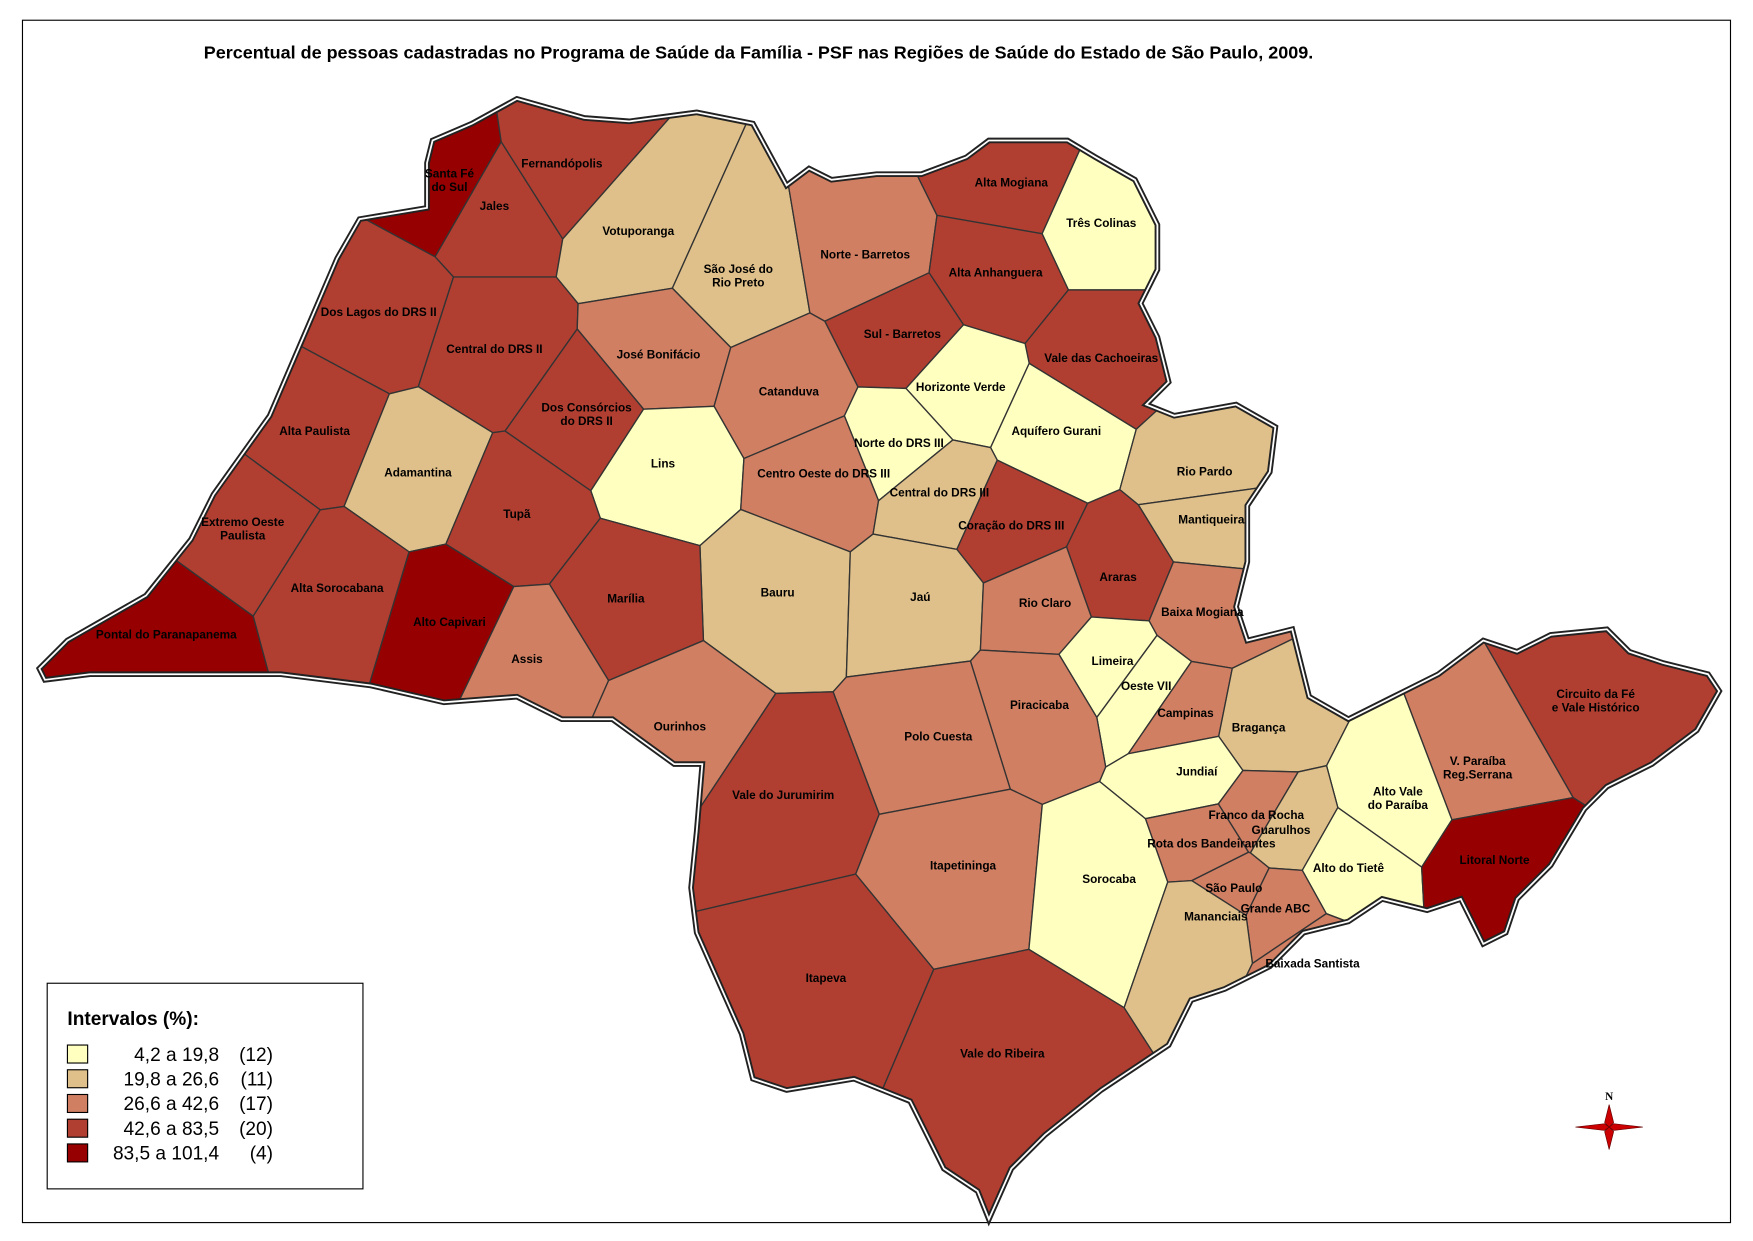 This screenshot has width=1753, height=1241. I want to click on region-label: Alto do Tietê, so click(1349, 868).